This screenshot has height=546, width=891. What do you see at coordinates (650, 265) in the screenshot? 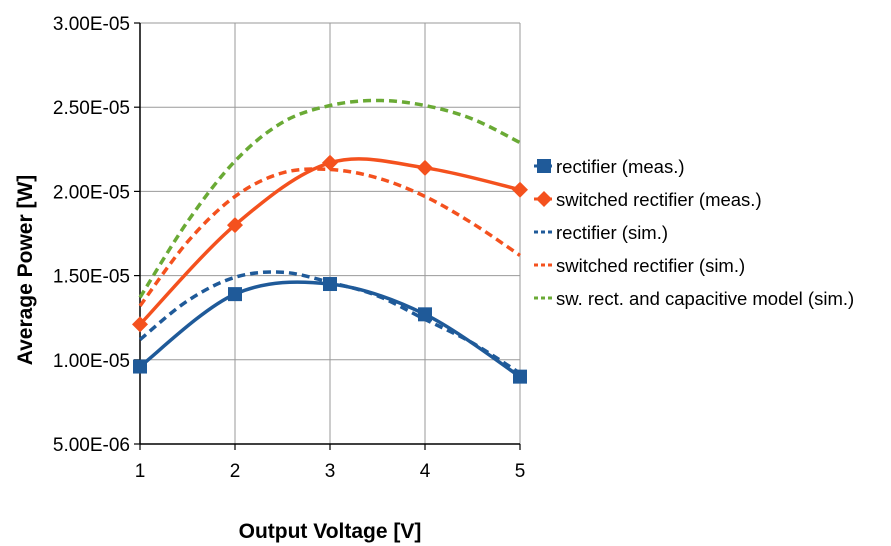
I see `legend-label: switched rectifier (sim.)` at bounding box center [650, 265].